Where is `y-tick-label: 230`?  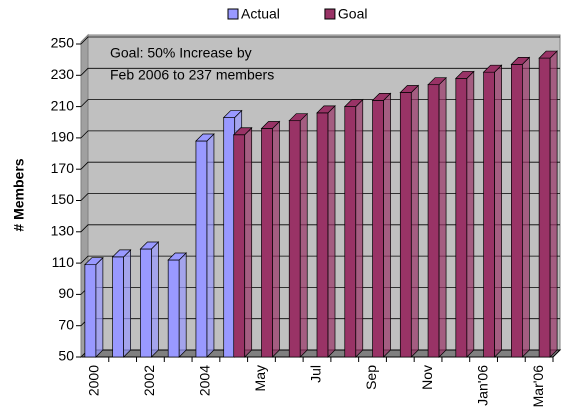
y-tick-label: 230 is located at coordinates (63, 74).